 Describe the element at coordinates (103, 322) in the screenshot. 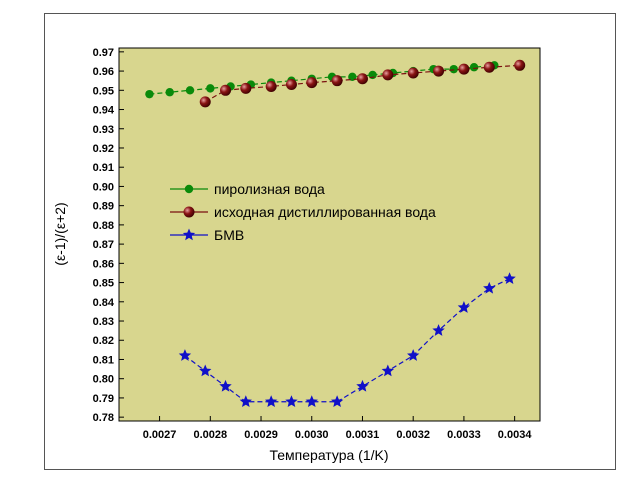

I see `y-tick-label: 0.83` at that location.